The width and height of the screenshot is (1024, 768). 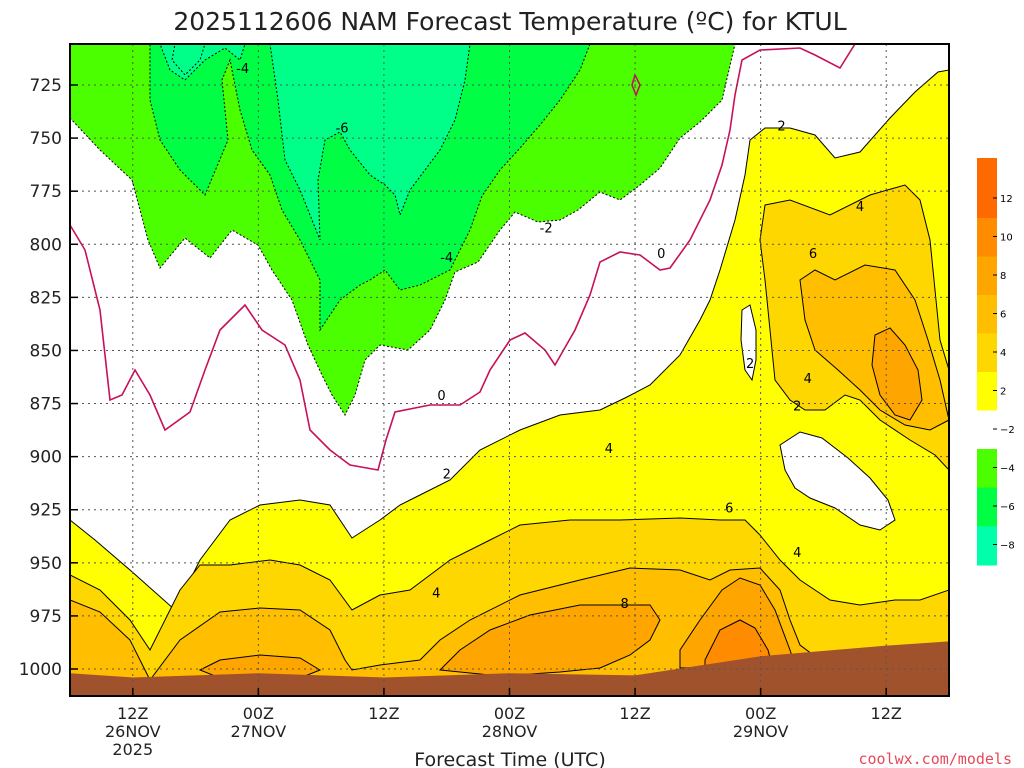 What do you see at coordinates (46, 298) in the screenshot?
I see `y-tick-label: 825` at bounding box center [46, 298].